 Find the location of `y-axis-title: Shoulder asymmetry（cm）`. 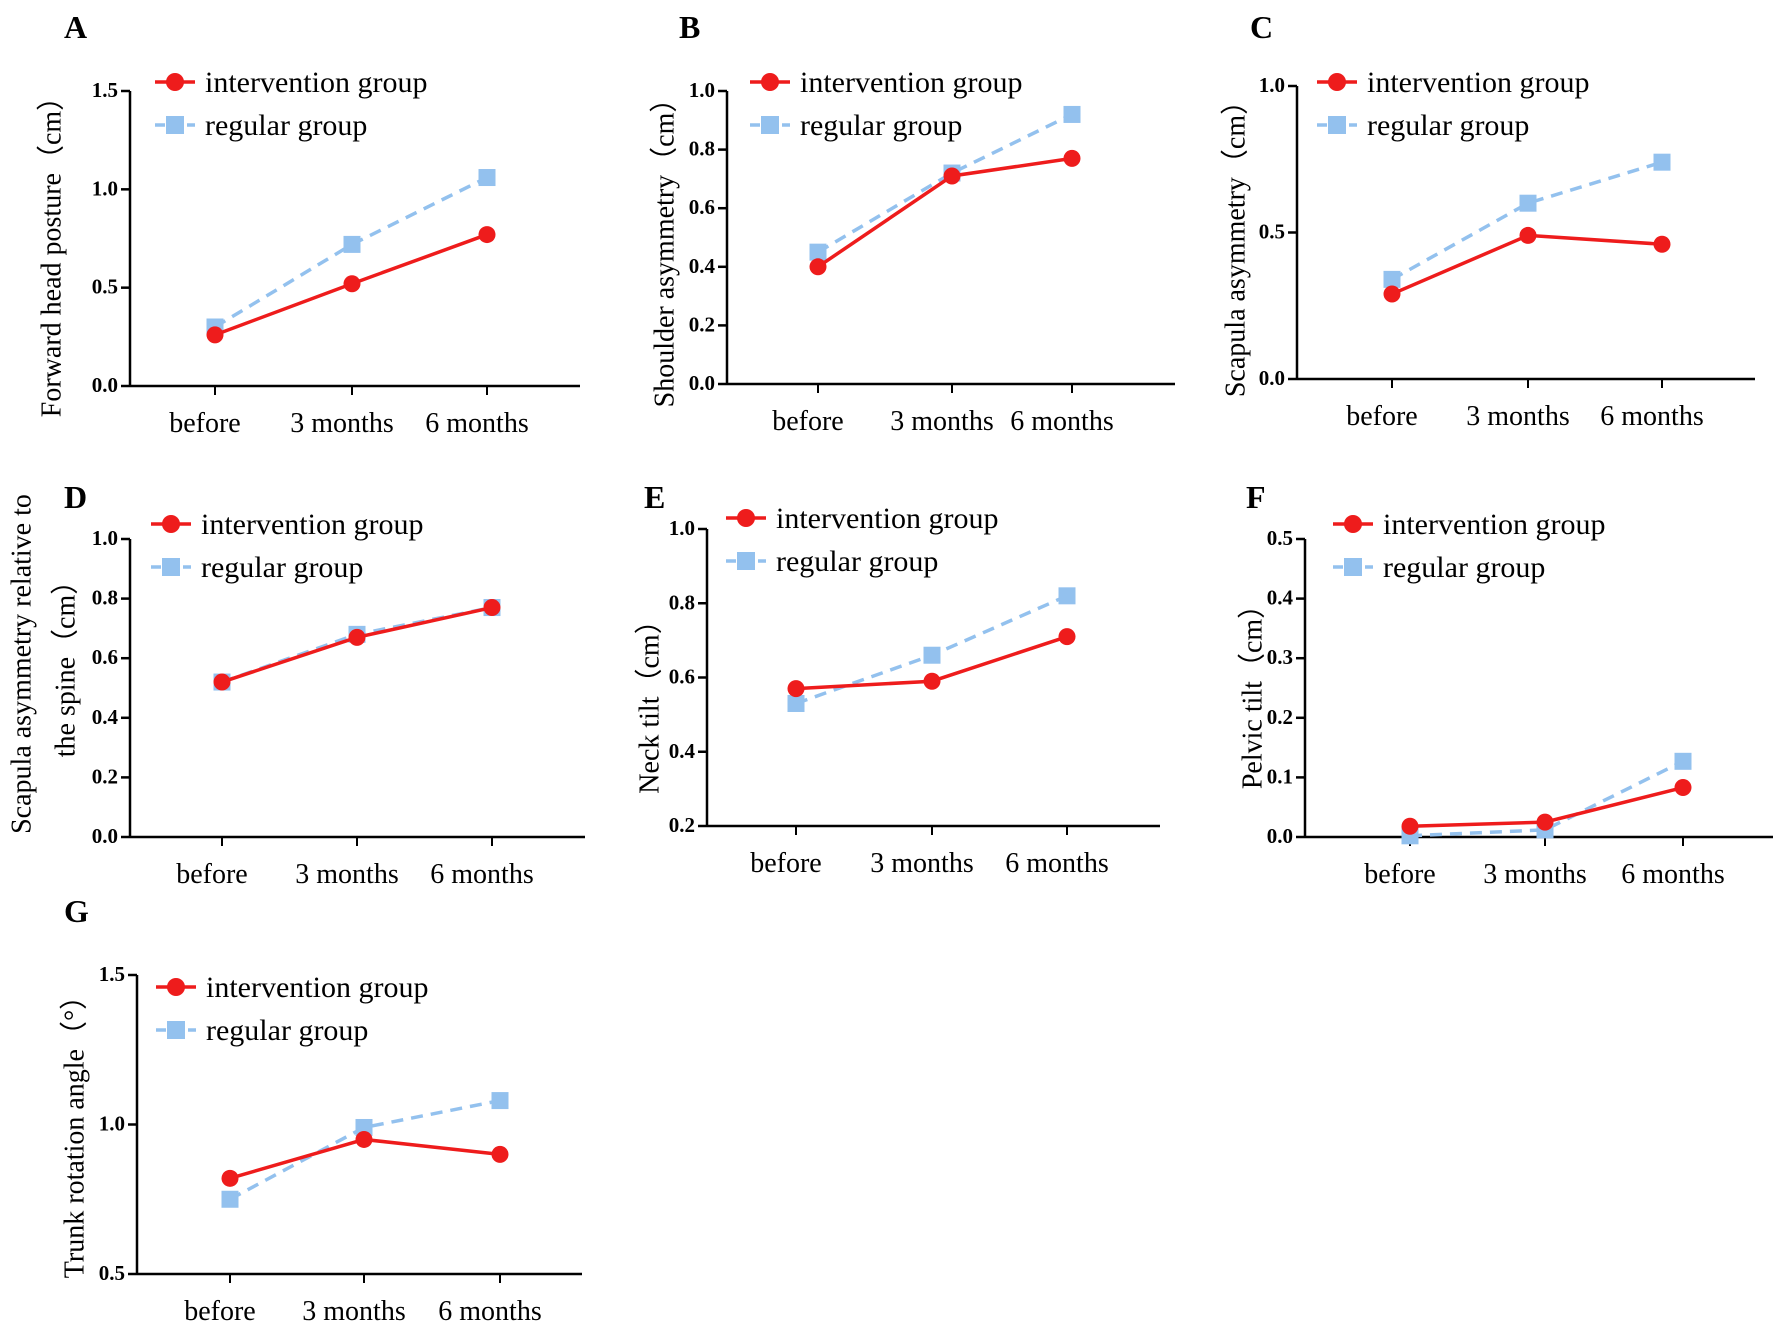

y-axis-title: Shoulder asymmetry（cm） is located at coordinates (665, 246).